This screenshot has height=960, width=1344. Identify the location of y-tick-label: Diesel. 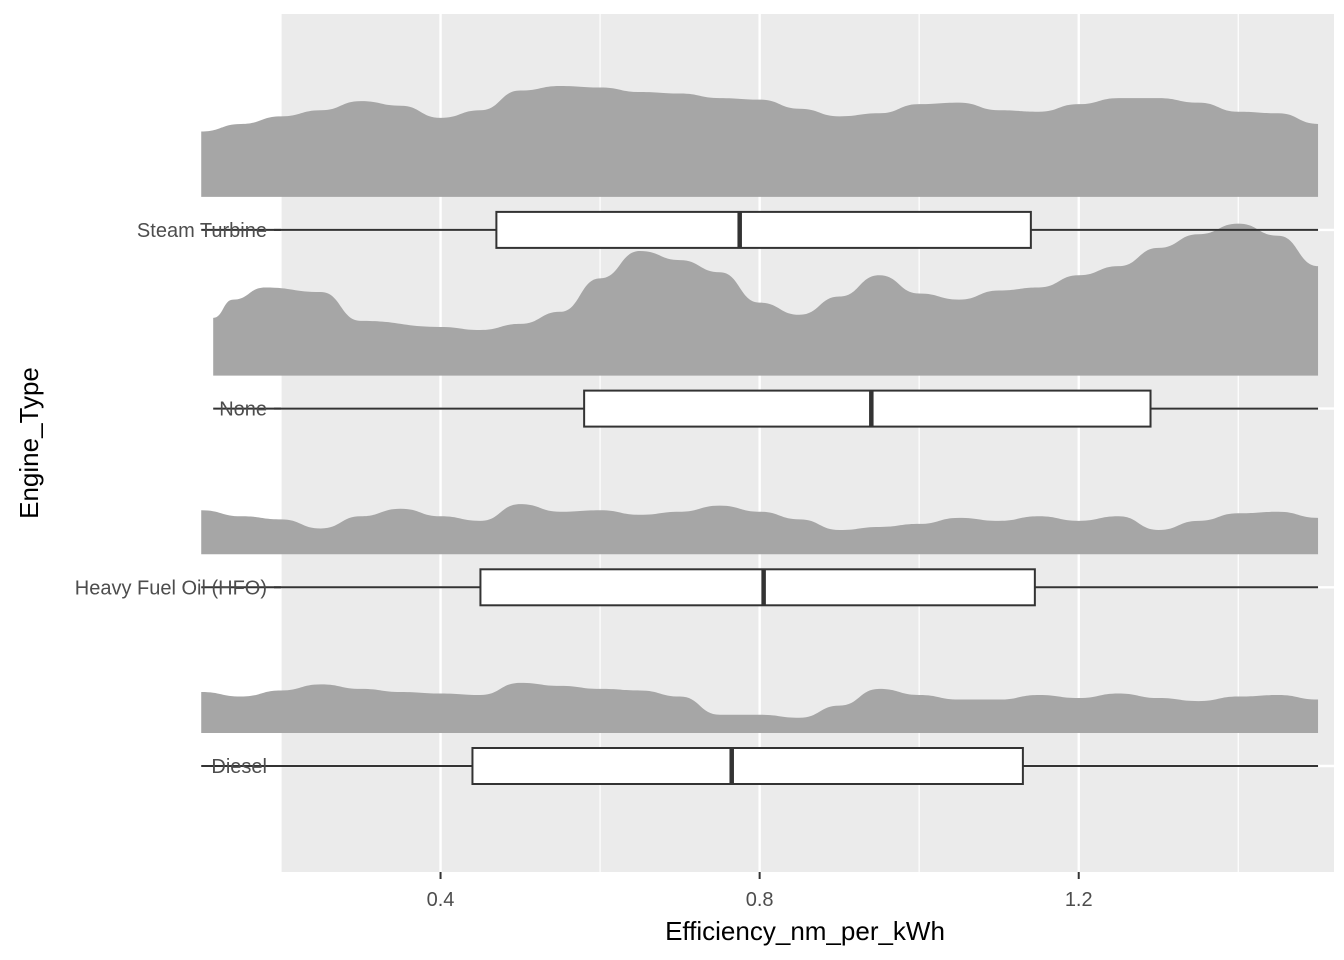
(239, 767).